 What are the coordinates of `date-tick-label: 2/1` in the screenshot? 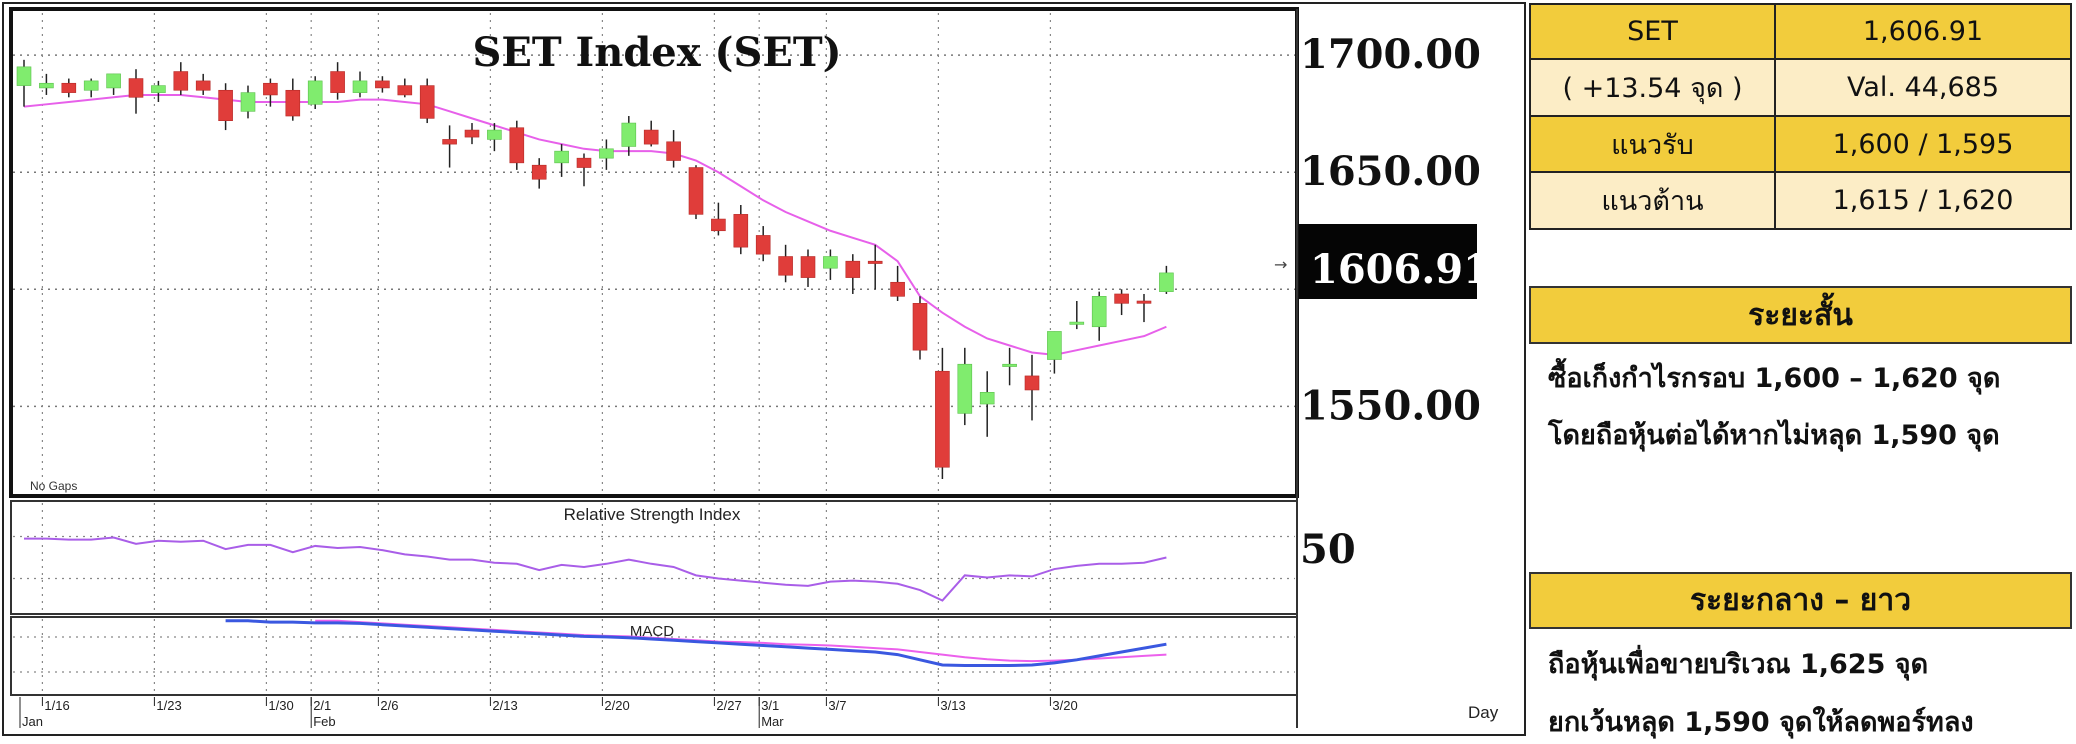 It's located at (322, 705).